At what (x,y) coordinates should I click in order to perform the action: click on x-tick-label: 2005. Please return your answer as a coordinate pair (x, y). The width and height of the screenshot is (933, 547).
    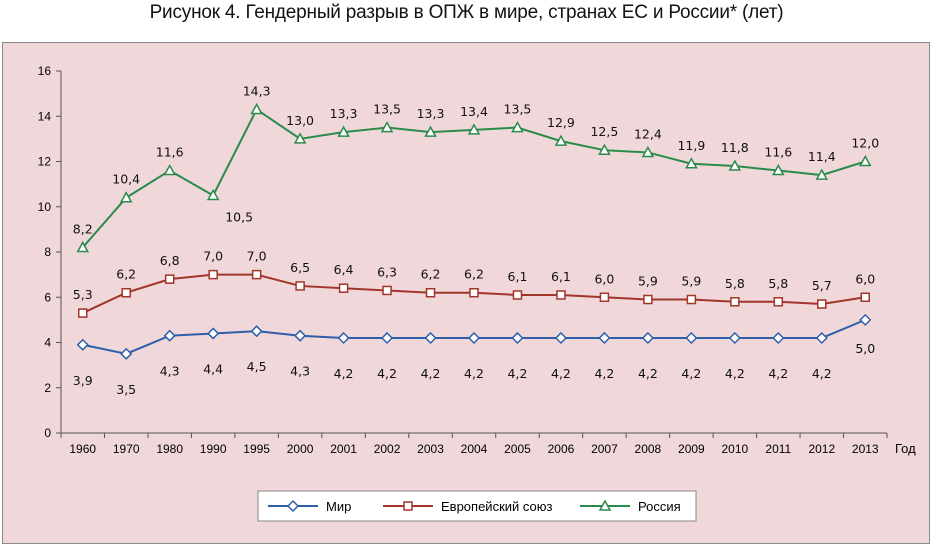
    Looking at the image, I should click on (517, 449).